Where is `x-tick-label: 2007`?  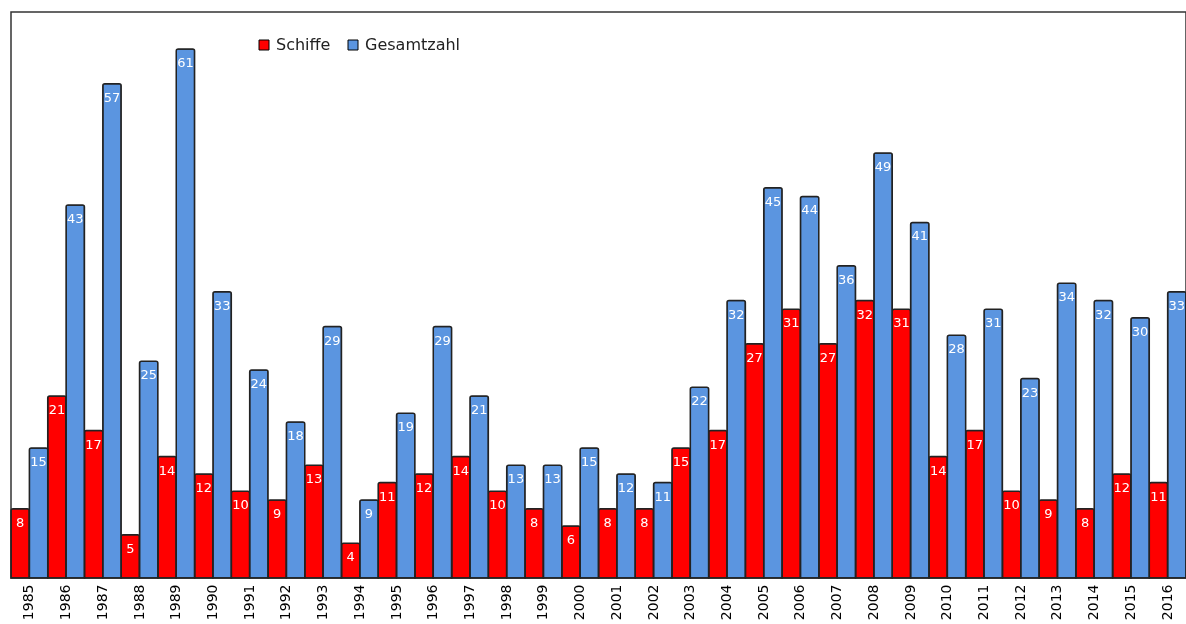
x-tick-label: 2007 is located at coordinates (836, 602).